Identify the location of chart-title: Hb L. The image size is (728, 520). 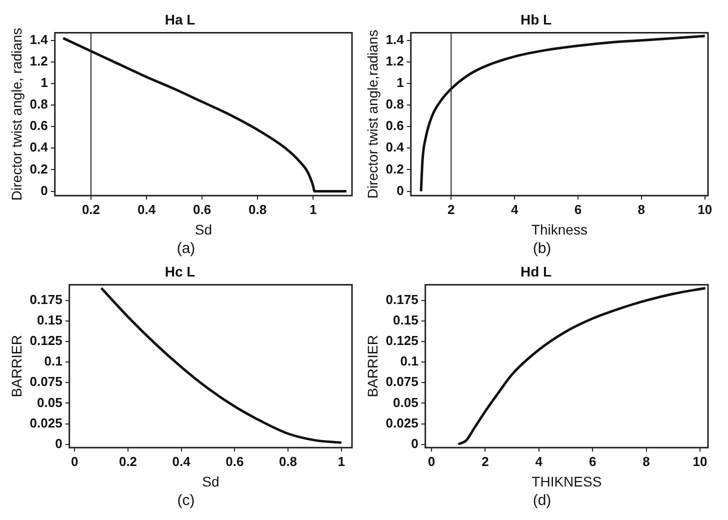
(536, 19).